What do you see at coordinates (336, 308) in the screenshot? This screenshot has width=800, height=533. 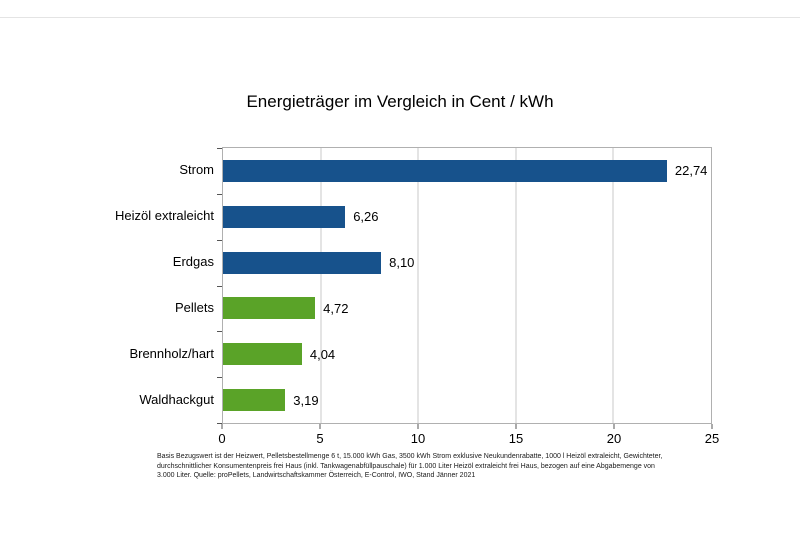 I see `value-label-pellets: 4,72` at bounding box center [336, 308].